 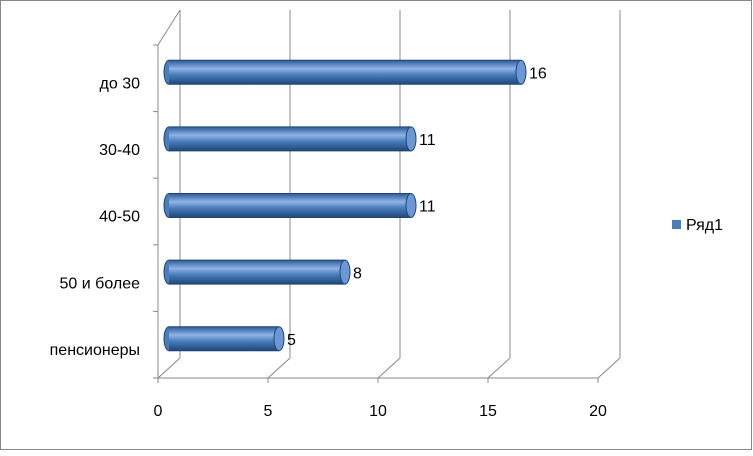 What do you see at coordinates (676, 224) in the screenshot?
I see `legend-swatch` at bounding box center [676, 224].